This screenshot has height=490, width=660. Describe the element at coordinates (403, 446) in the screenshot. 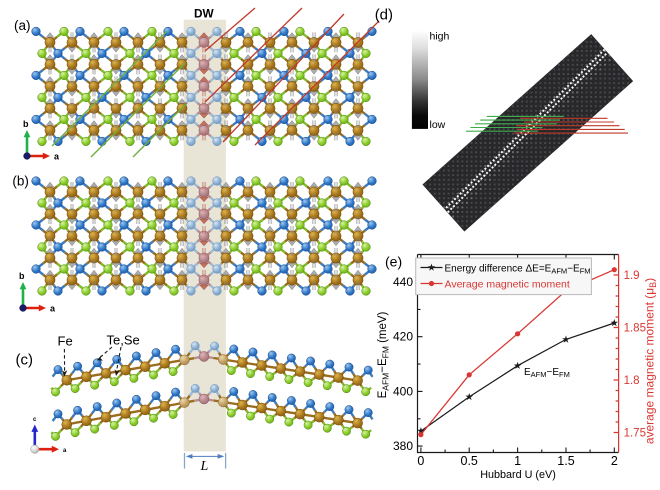

I see `svg-text: 380` at that location.